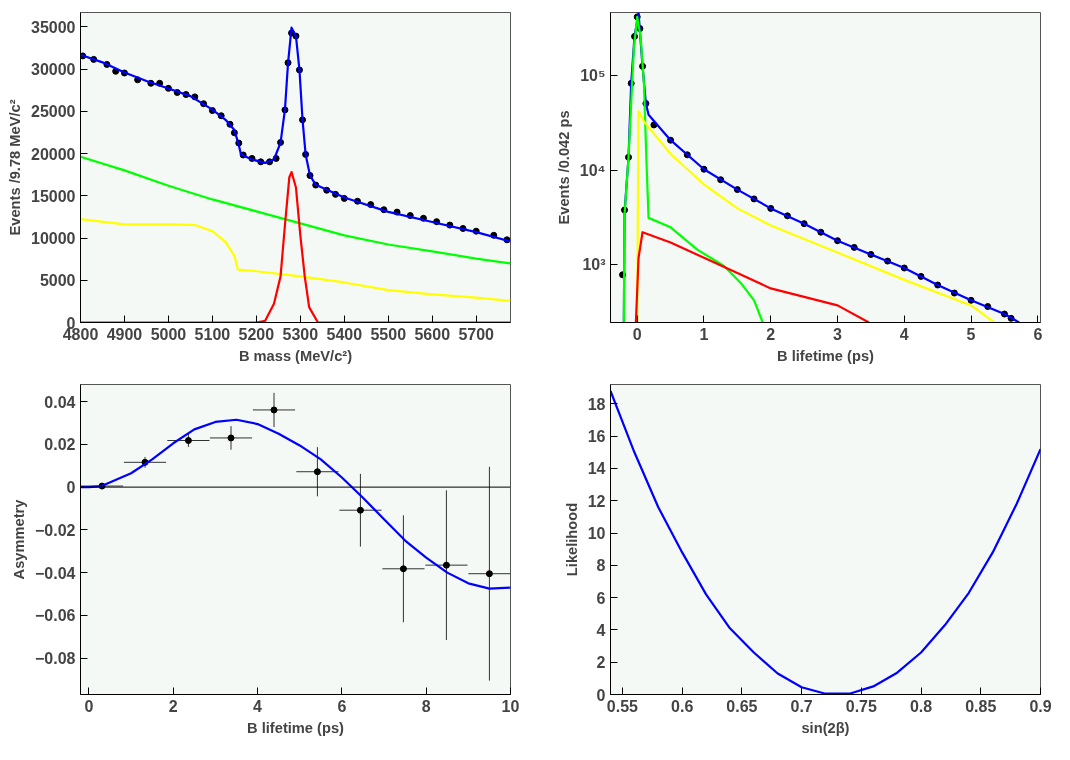 This screenshot has height=760, width=1070. What do you see at coordinates (476, 334) in the screenshot?
I see `x-tick-label: 5700` at bounding box center [476, 334].